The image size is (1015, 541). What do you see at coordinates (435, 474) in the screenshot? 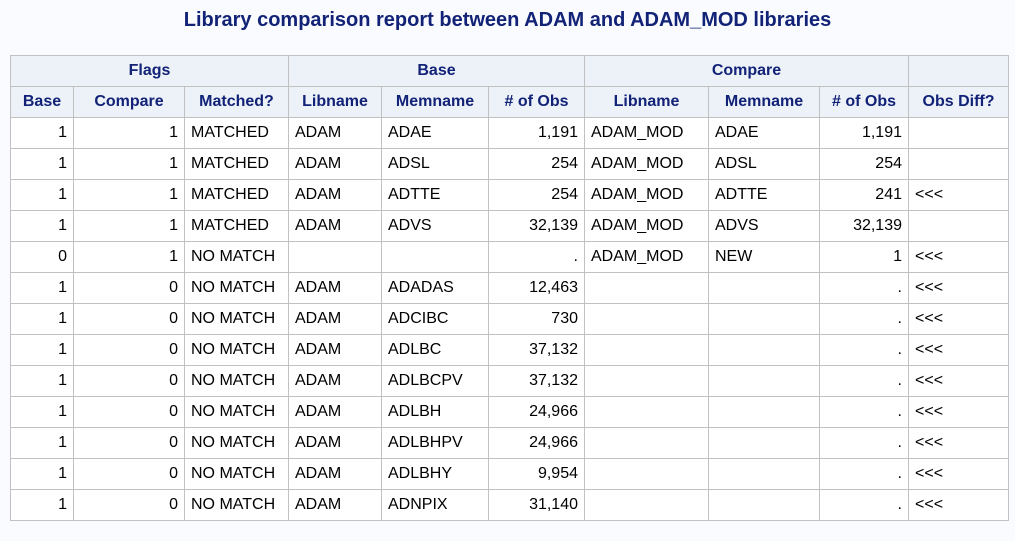
I see `cell-base-memname: ADLBHY` at bounding box center [435, 474].